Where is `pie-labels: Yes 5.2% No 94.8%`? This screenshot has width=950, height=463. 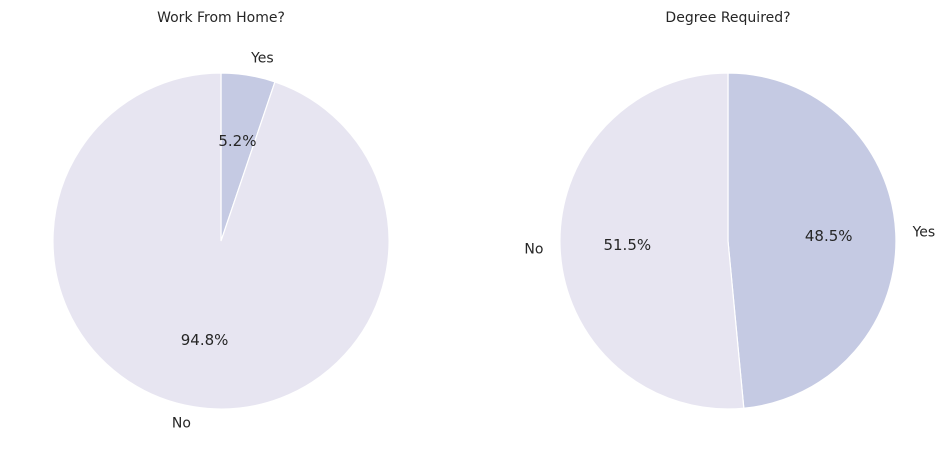 pie-labels: Yes 5.2% No 94.8% is located at coordinates (223, 241).